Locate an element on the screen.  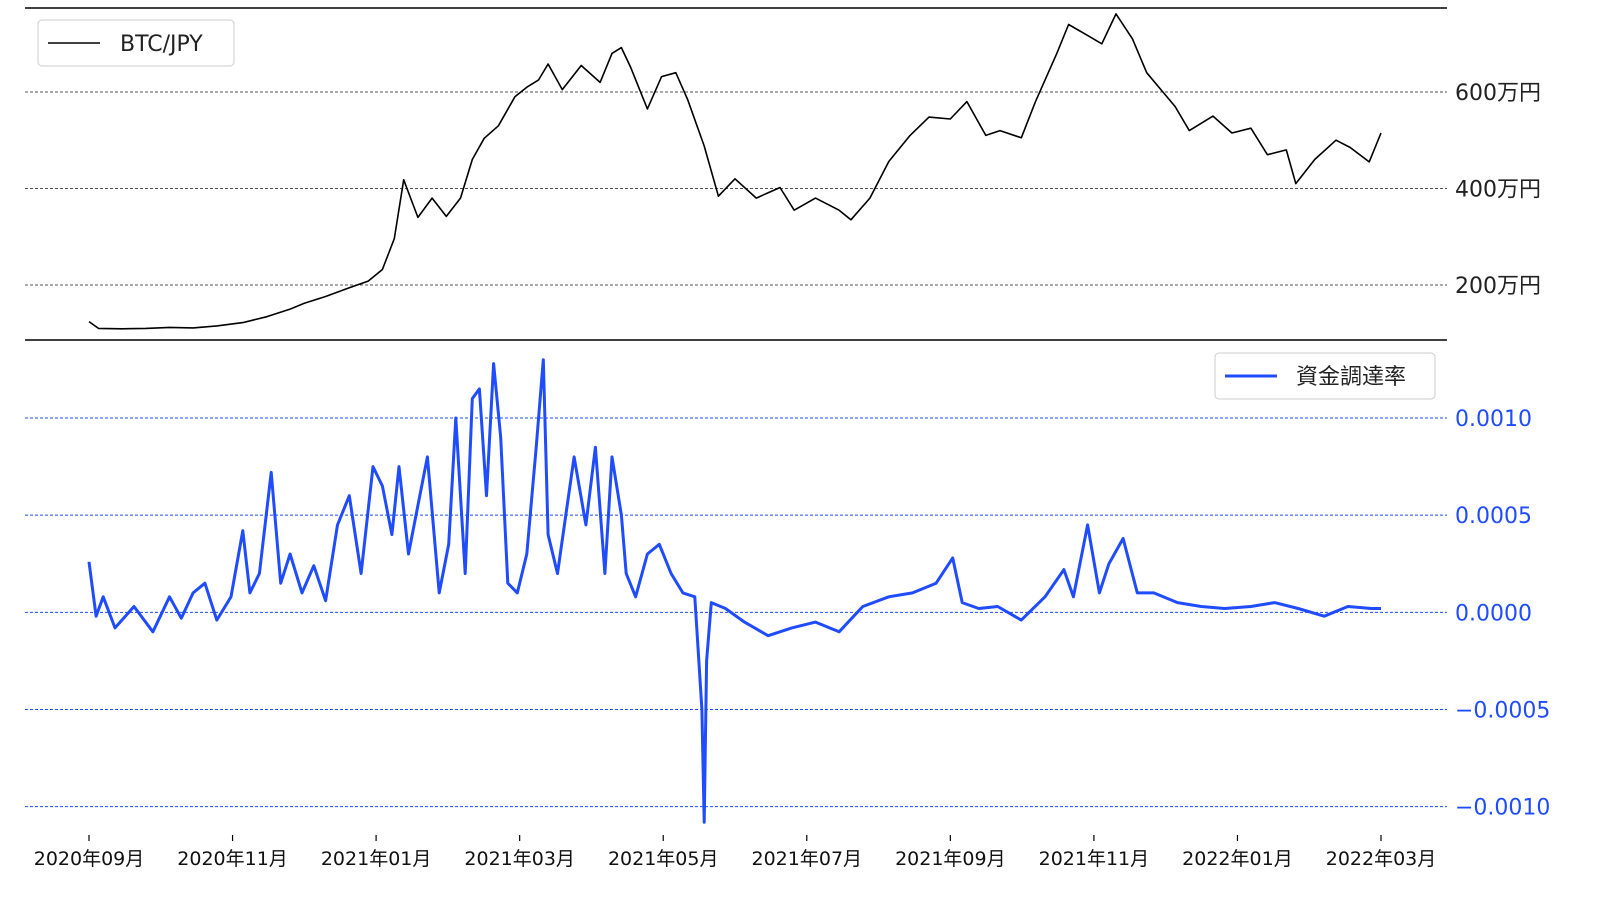
price-y-tick-label: 600万円 is located at coordinates (1498, 93).